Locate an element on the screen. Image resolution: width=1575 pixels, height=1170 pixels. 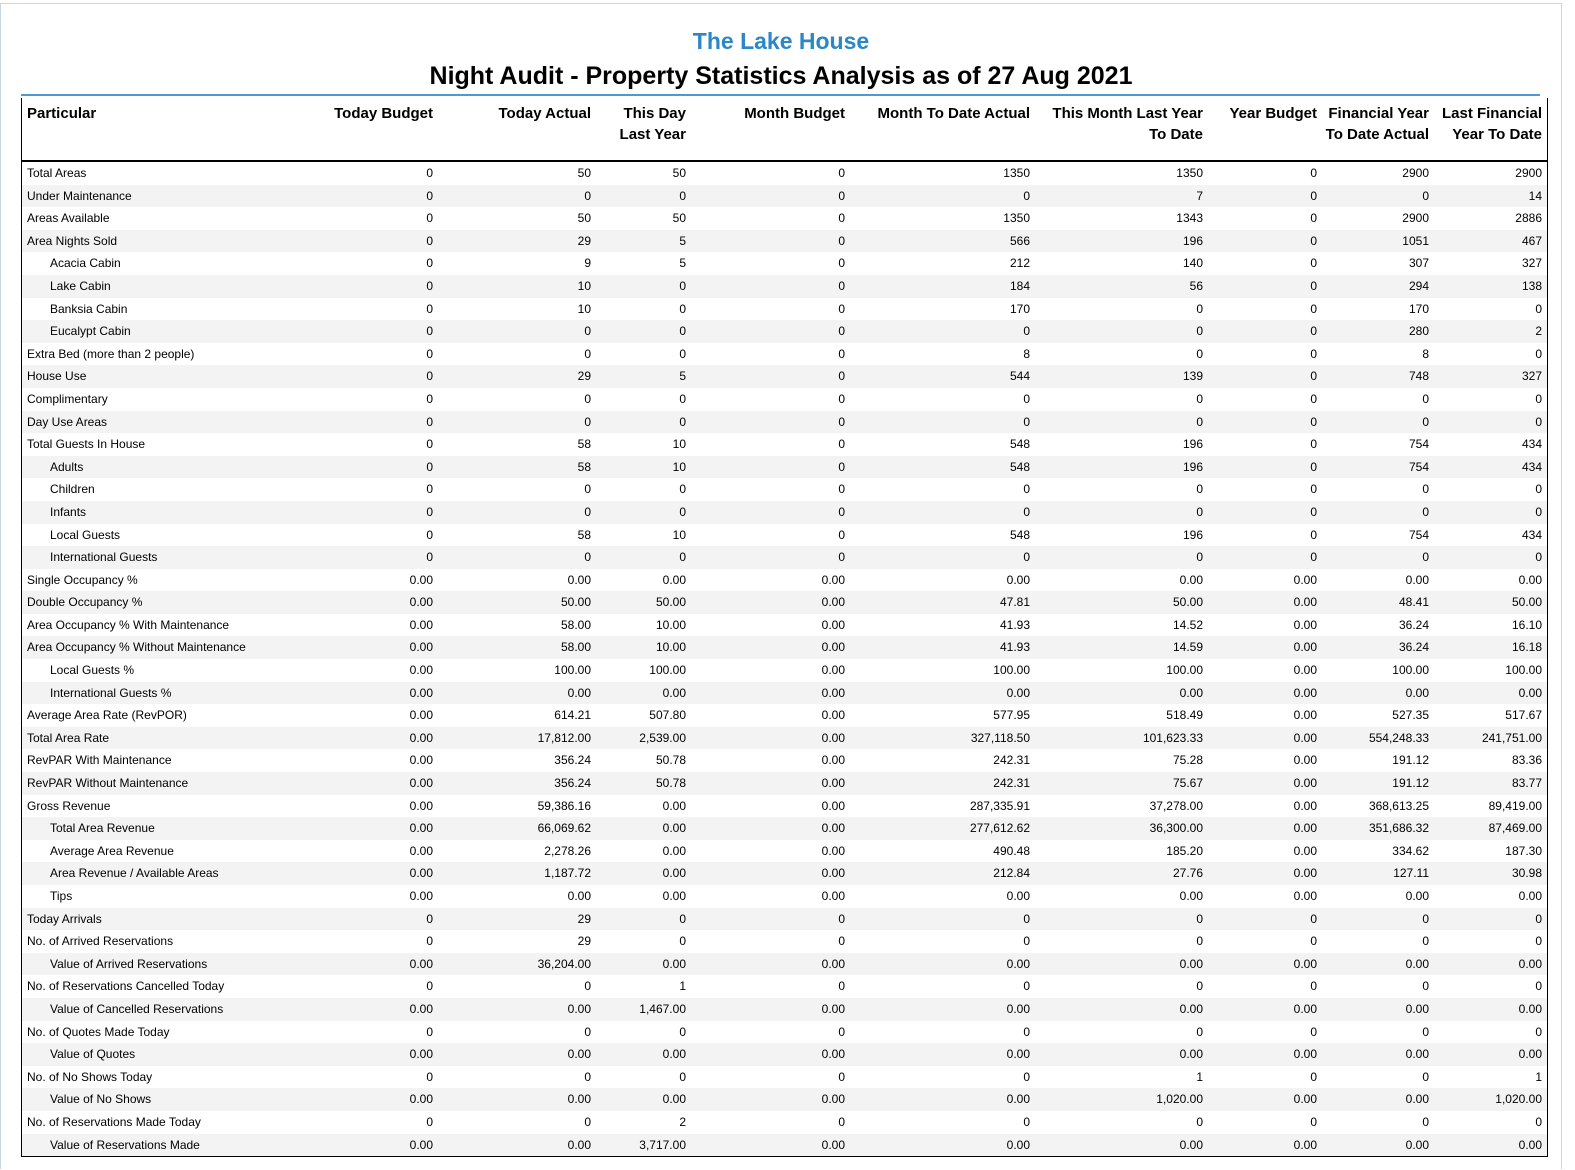
row-label: Children is located at coordinates (72, 489).